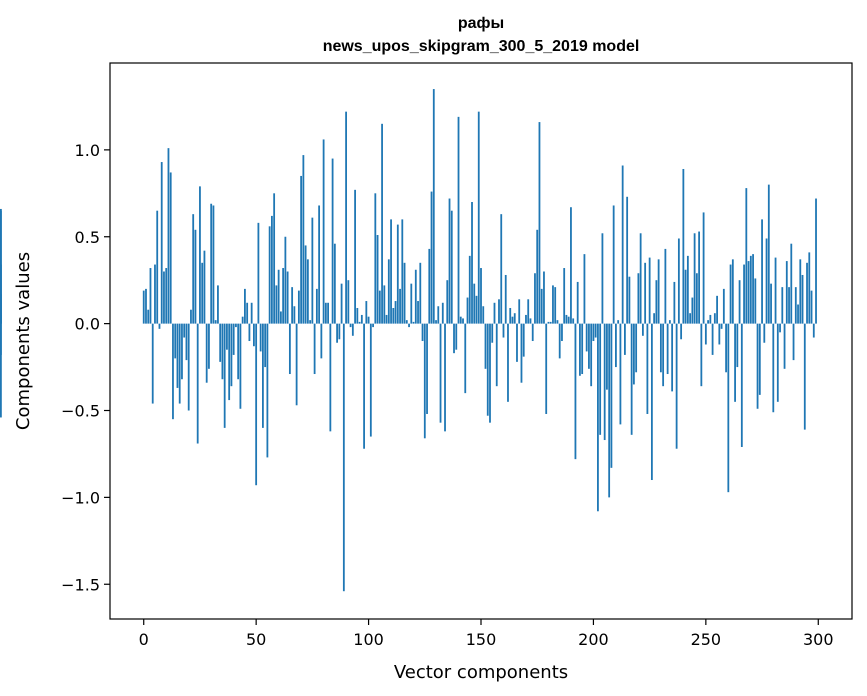  Describe the element at coordinates (144, 639) in the screenshot. I see `x-tick-label: 0` at that location.